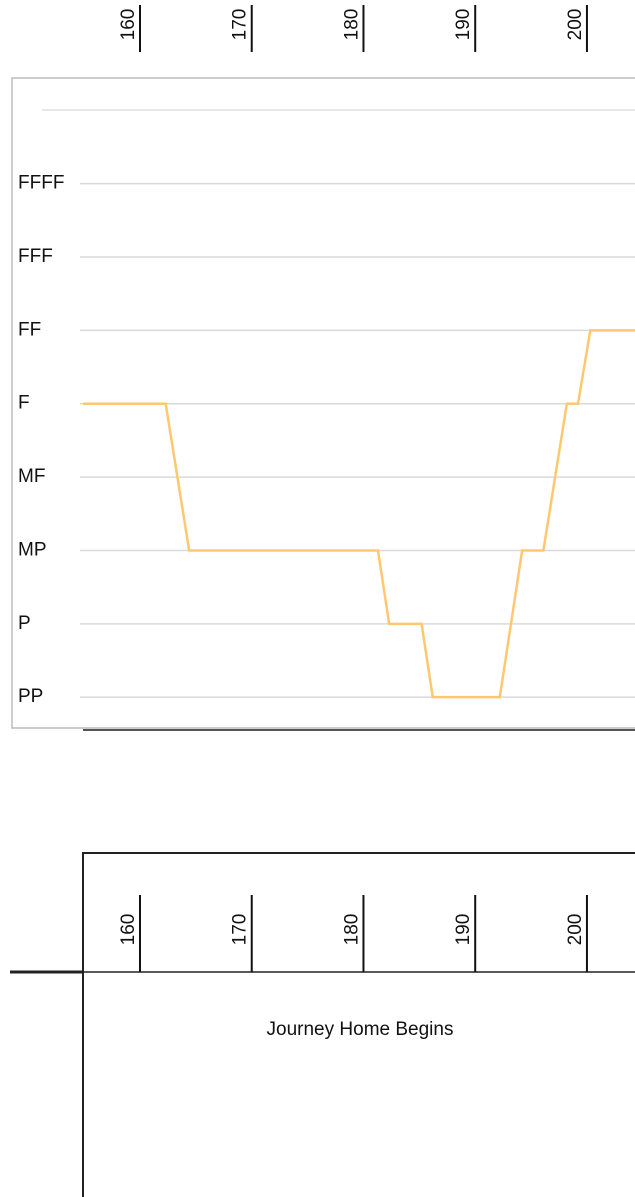 This screenshot has width=635, height=1197. Describe the element at coordinates (32, 549) in the screenshot. I see `y-tick-label: MP` at that location.